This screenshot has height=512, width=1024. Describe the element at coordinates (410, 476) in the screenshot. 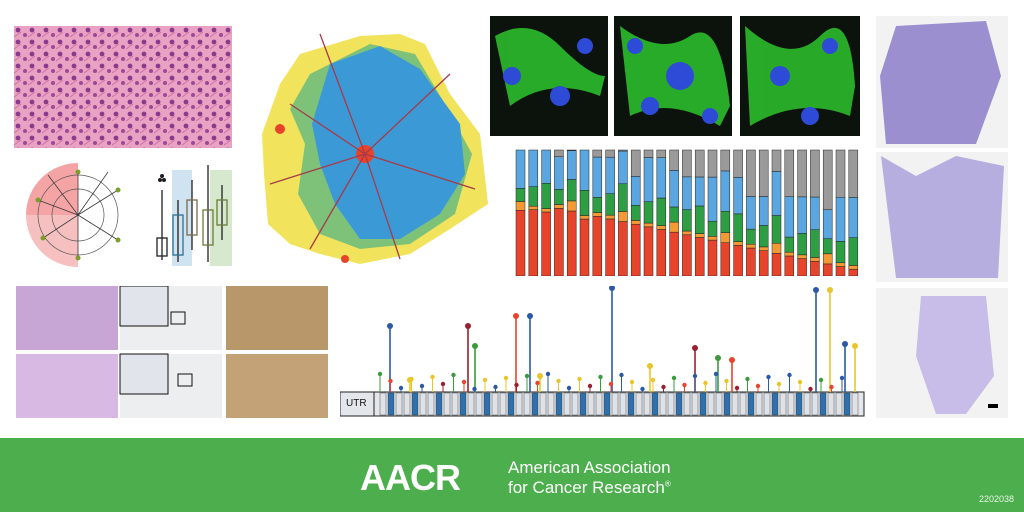

I see `aacr-logo-text: AACR` at that location.